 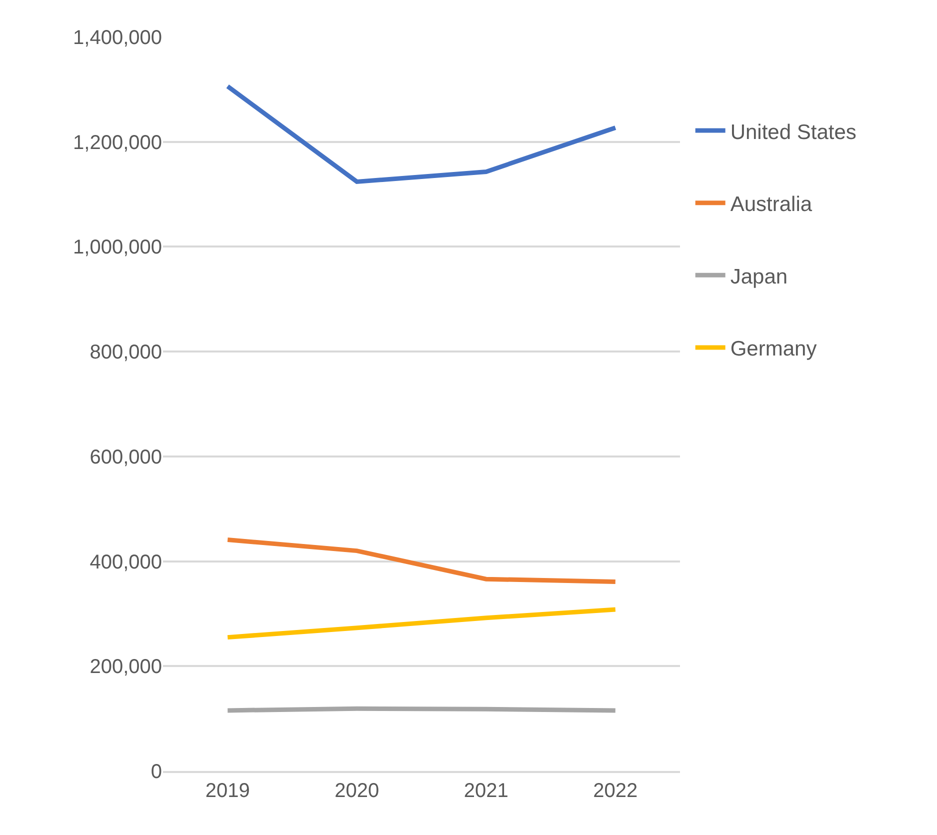 What do you see at coordinates (126, 457) in the screenshot?
I see `y-tick-label: 600,000` at bounding box center [126, 457].